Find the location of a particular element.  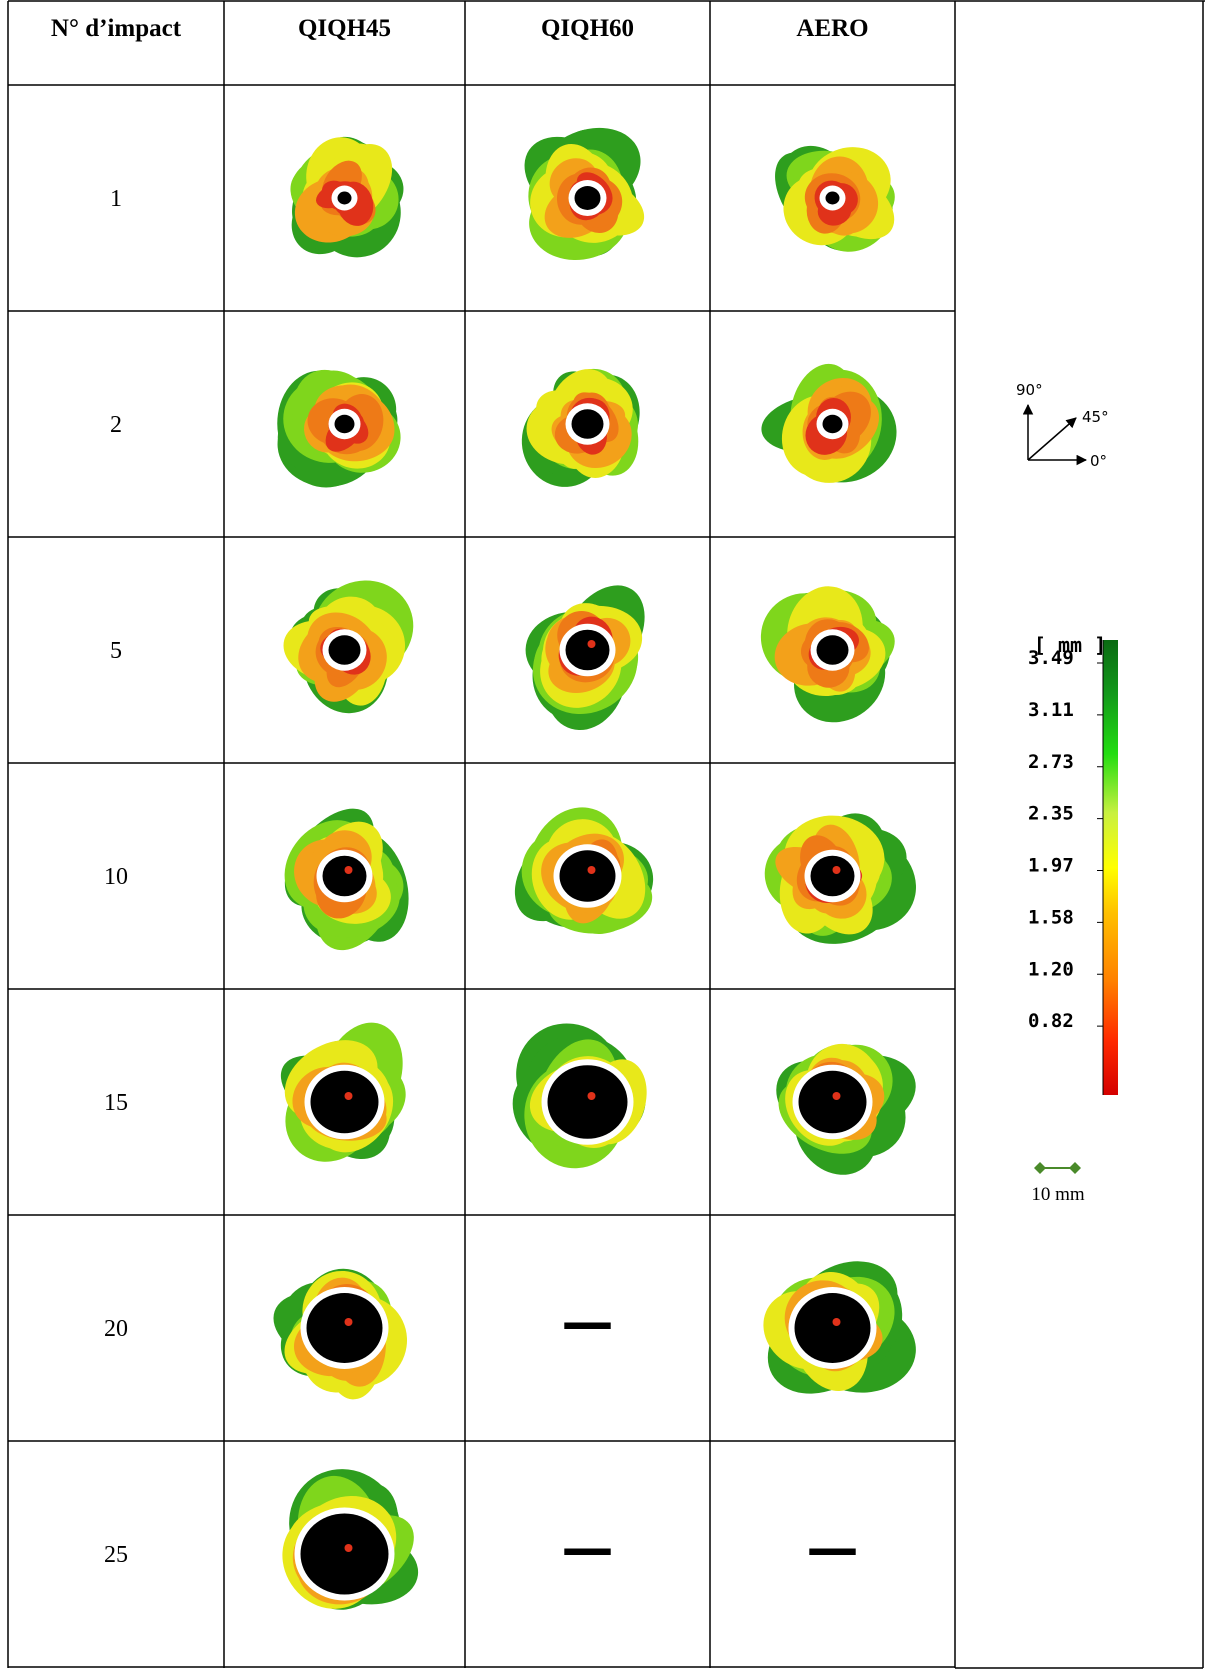

impact-number: 10 is located at coordinates (116, 877).